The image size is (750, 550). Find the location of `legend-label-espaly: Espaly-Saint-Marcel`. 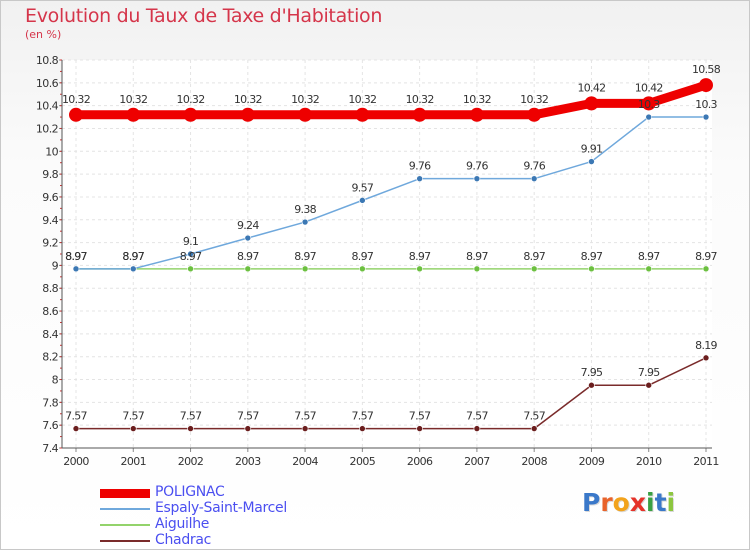

legend-label-espaly: Espaly-Saint-Marcel is located at coordinates (221, 508).